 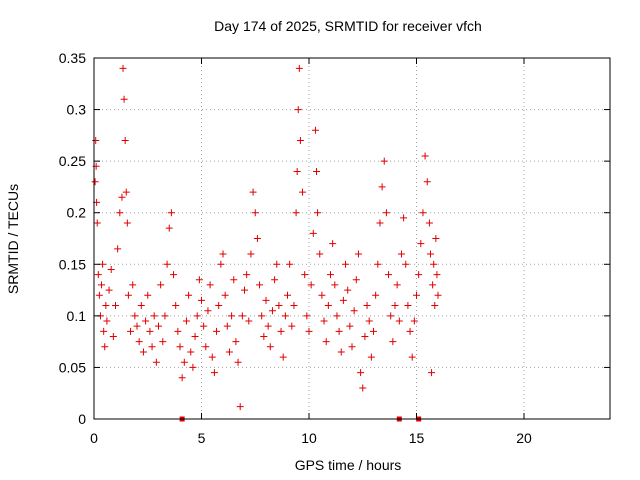 What do you see at coordinates (77, 213) in the screenshot?
I see `y-tick-label: 0.2` at bounding box center [77, 213].